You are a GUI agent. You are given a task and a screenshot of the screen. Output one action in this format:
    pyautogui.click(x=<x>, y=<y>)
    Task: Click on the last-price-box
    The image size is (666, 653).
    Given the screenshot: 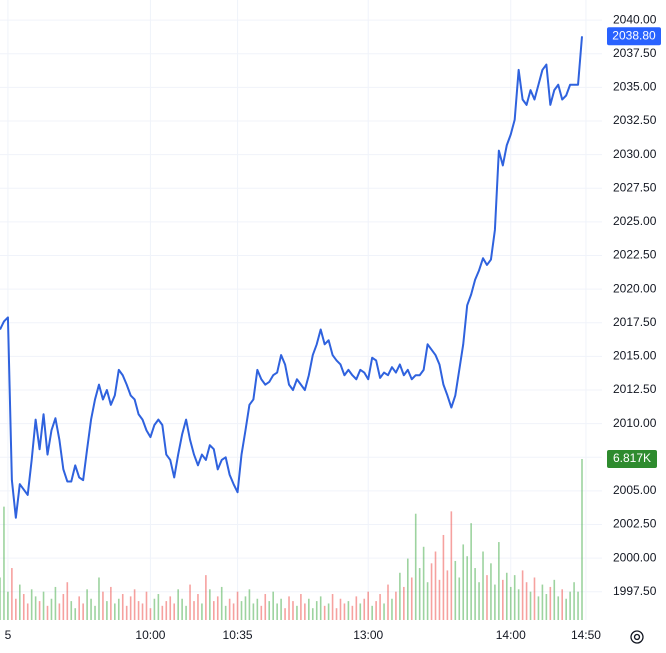 What is the action you would take?
    pyautogui.click(x=634, y=36)
    